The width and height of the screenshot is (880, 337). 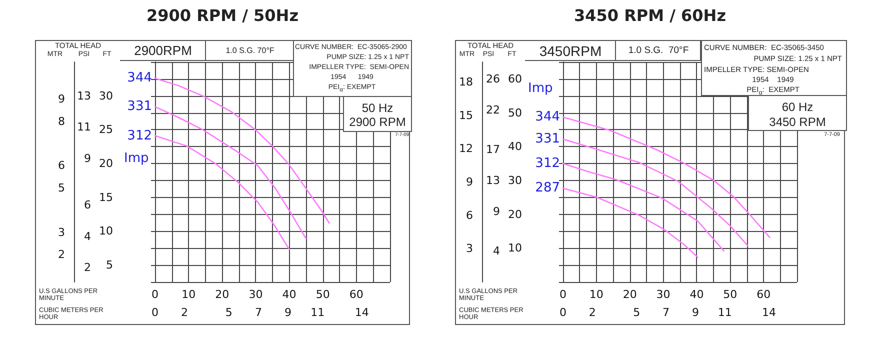 What do you see at coordinates (465, 115) in the screenshot?
I see `y3-tick-label: 15` at bounding box center [465, 115].